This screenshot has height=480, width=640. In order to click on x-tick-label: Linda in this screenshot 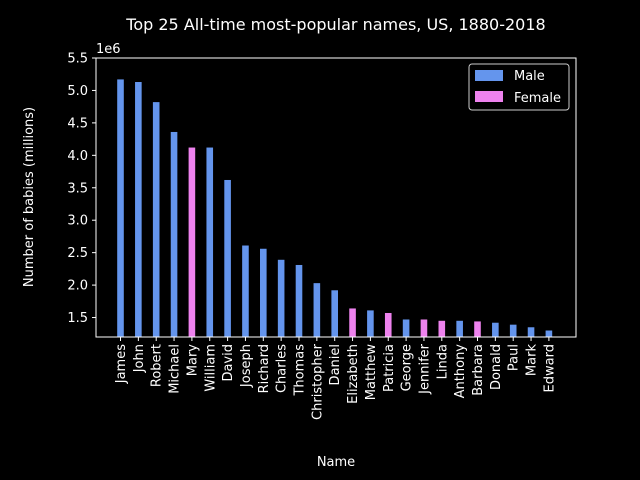, I will do `click(442, 361)`.